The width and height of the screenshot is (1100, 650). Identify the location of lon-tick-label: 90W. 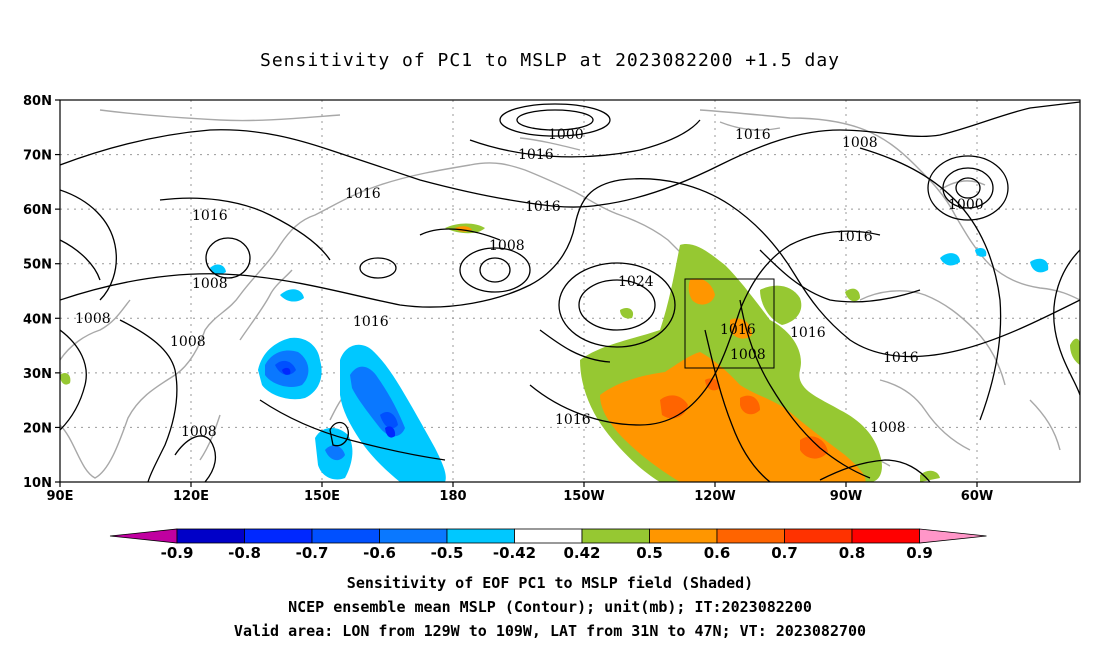
(846, 496).